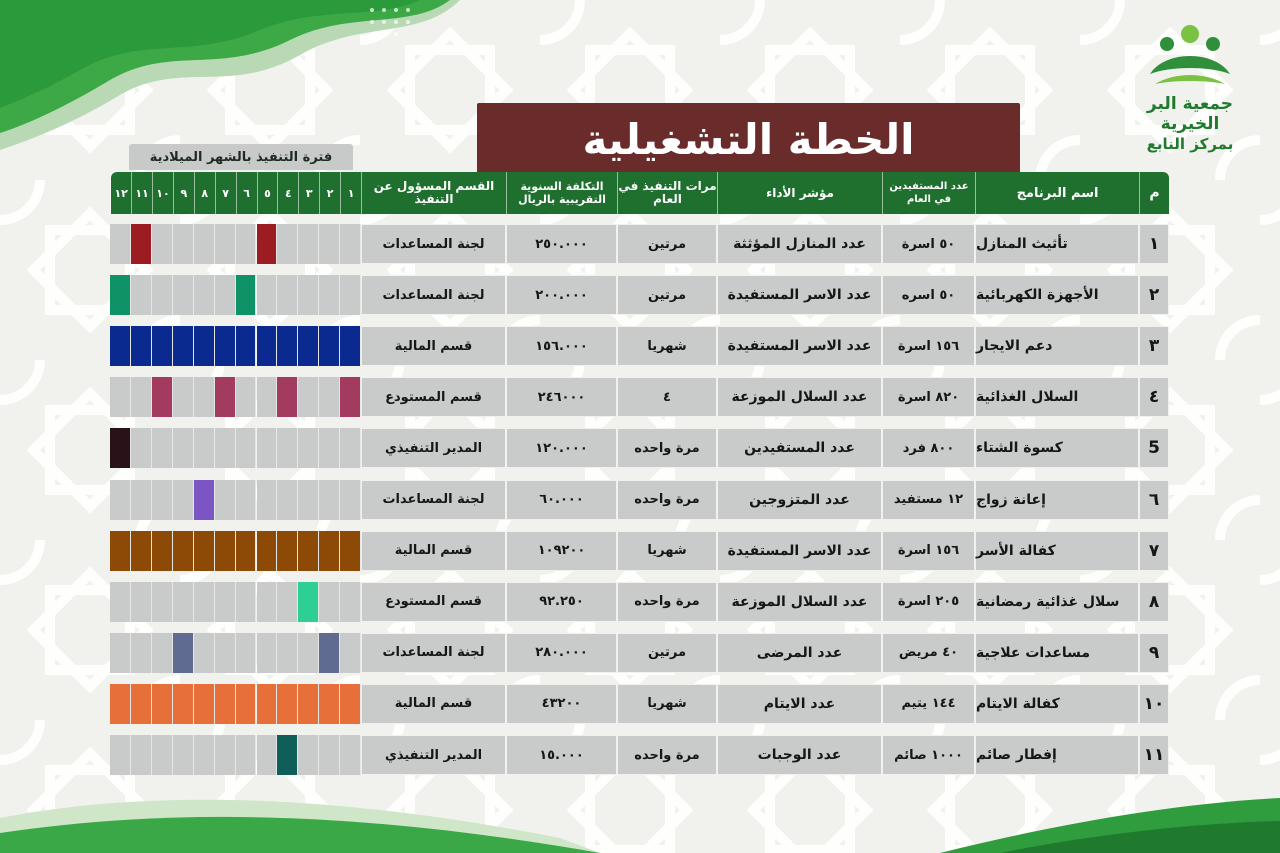 The height and width of the screenshot is (853, 1280). I want to click on header-beneficiaries: عدد المستفيدين في العام, so click(928, 193).